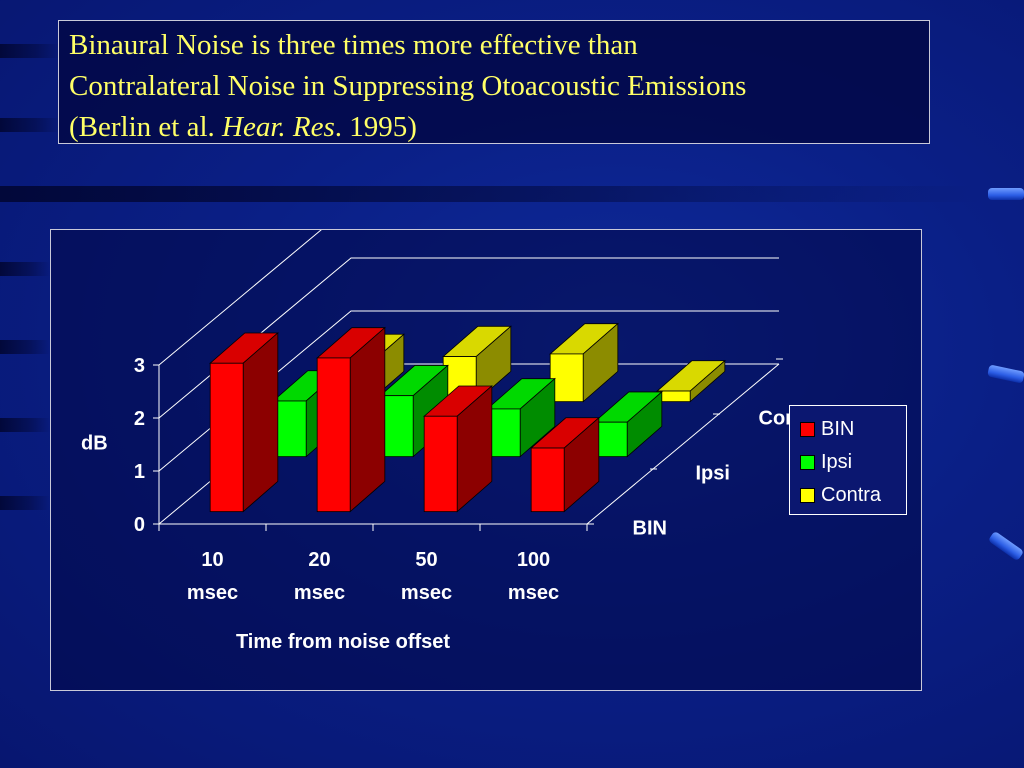  I want to click on x-tick-label: 100, so click(533, 560).